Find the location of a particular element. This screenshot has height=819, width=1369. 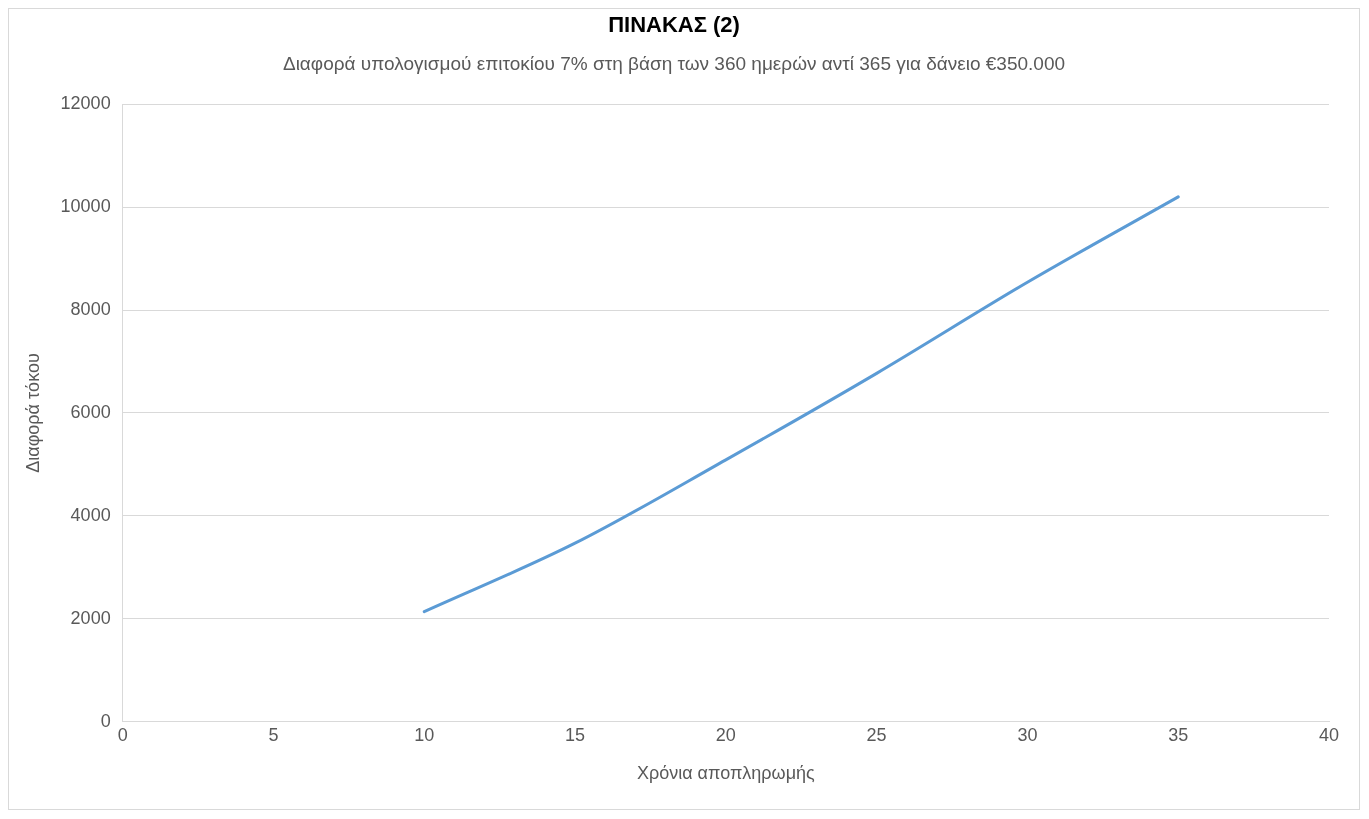

x-tick-label: 25 is located at coordinates (876, 734).